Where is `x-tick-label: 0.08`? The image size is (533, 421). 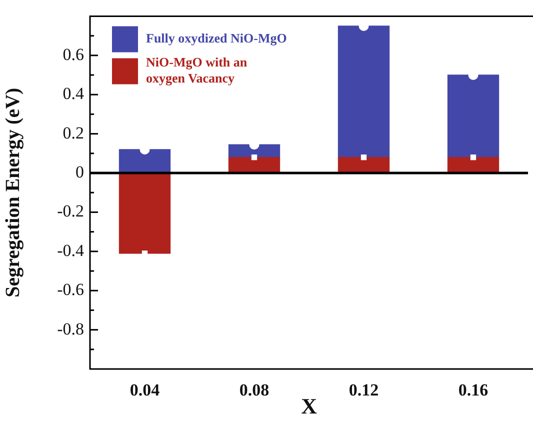 x-tick-label: 0.08 is located at coordinates (254, 390).